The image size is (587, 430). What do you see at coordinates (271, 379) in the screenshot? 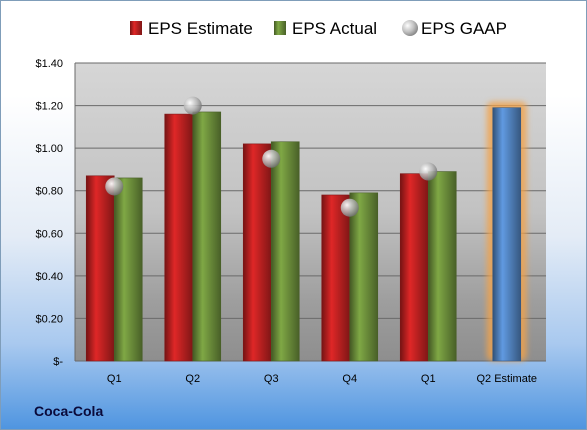
I see `x-tick-label: Q3` at bounding box center [271, 379].